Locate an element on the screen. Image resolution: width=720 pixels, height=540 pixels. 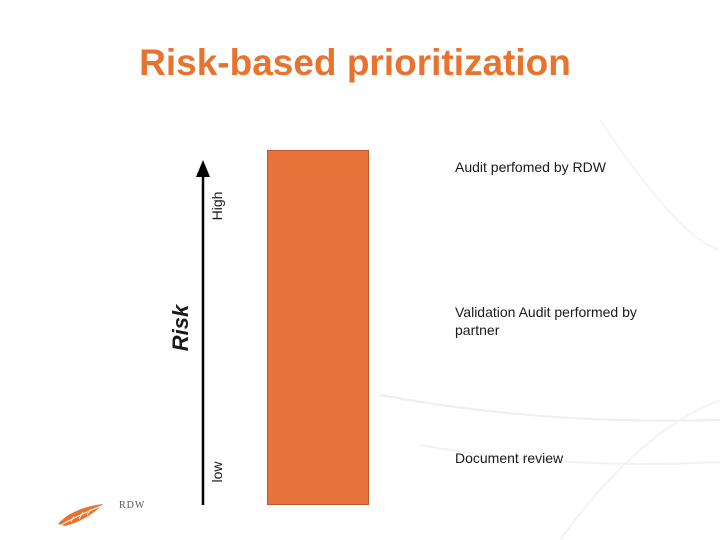
axis-high-label: High is located at coordinates (217, 206).